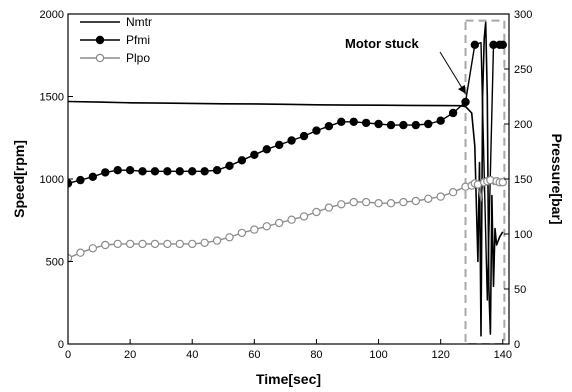 The width and height of the screenshot is (572, 392). Describe the element at coordinates (523, 15) in the screenshot. I see `y2-tick-label: 300` at that location.